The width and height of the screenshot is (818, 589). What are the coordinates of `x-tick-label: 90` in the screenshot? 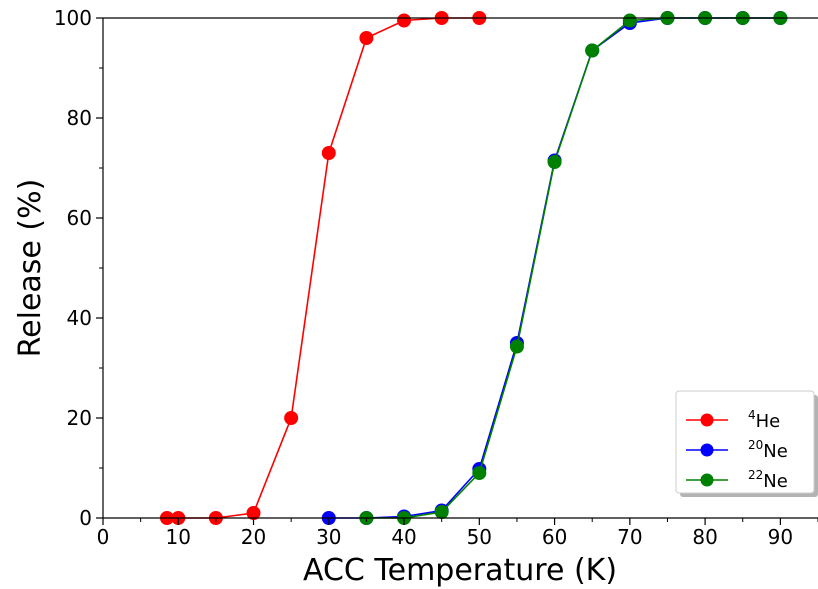 It's located at (780, 537).